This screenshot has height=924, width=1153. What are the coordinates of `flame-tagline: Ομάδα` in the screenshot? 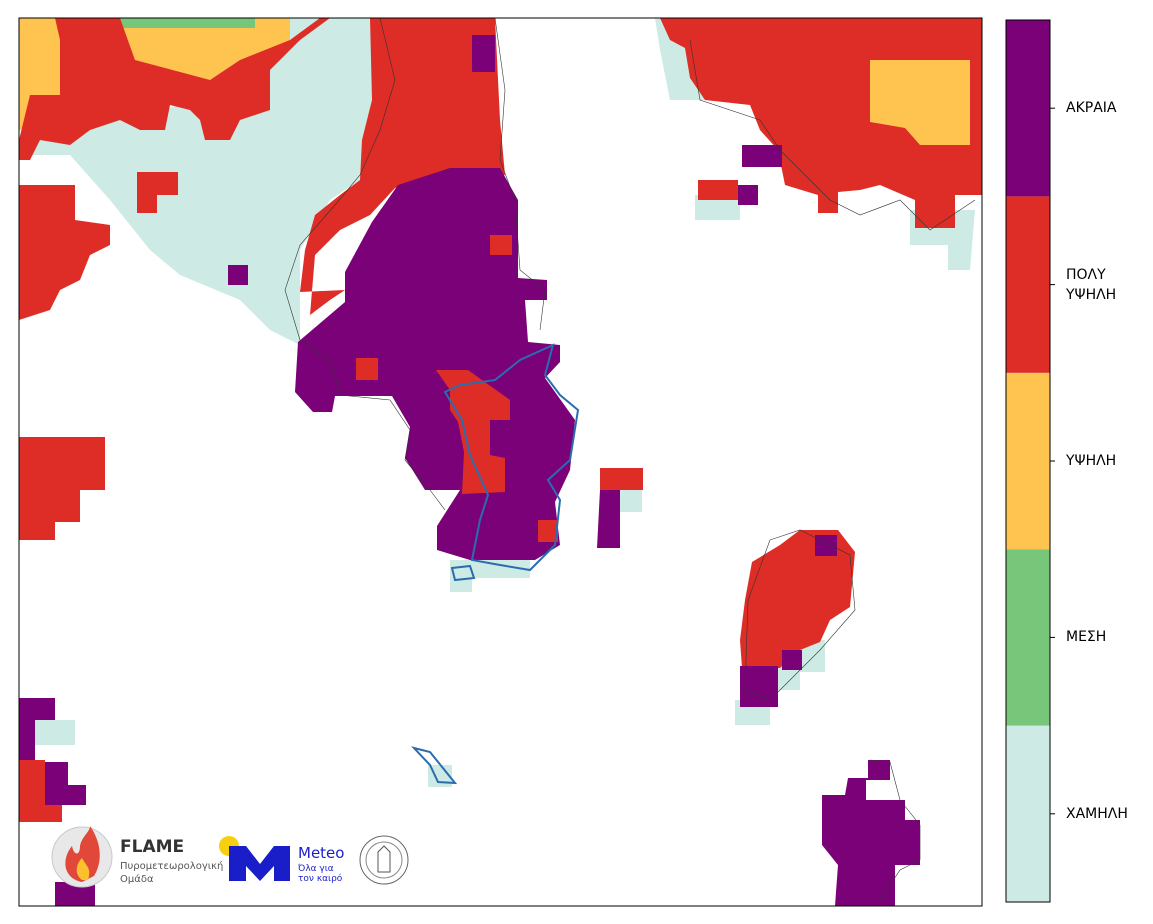 It's located at (137, 879).